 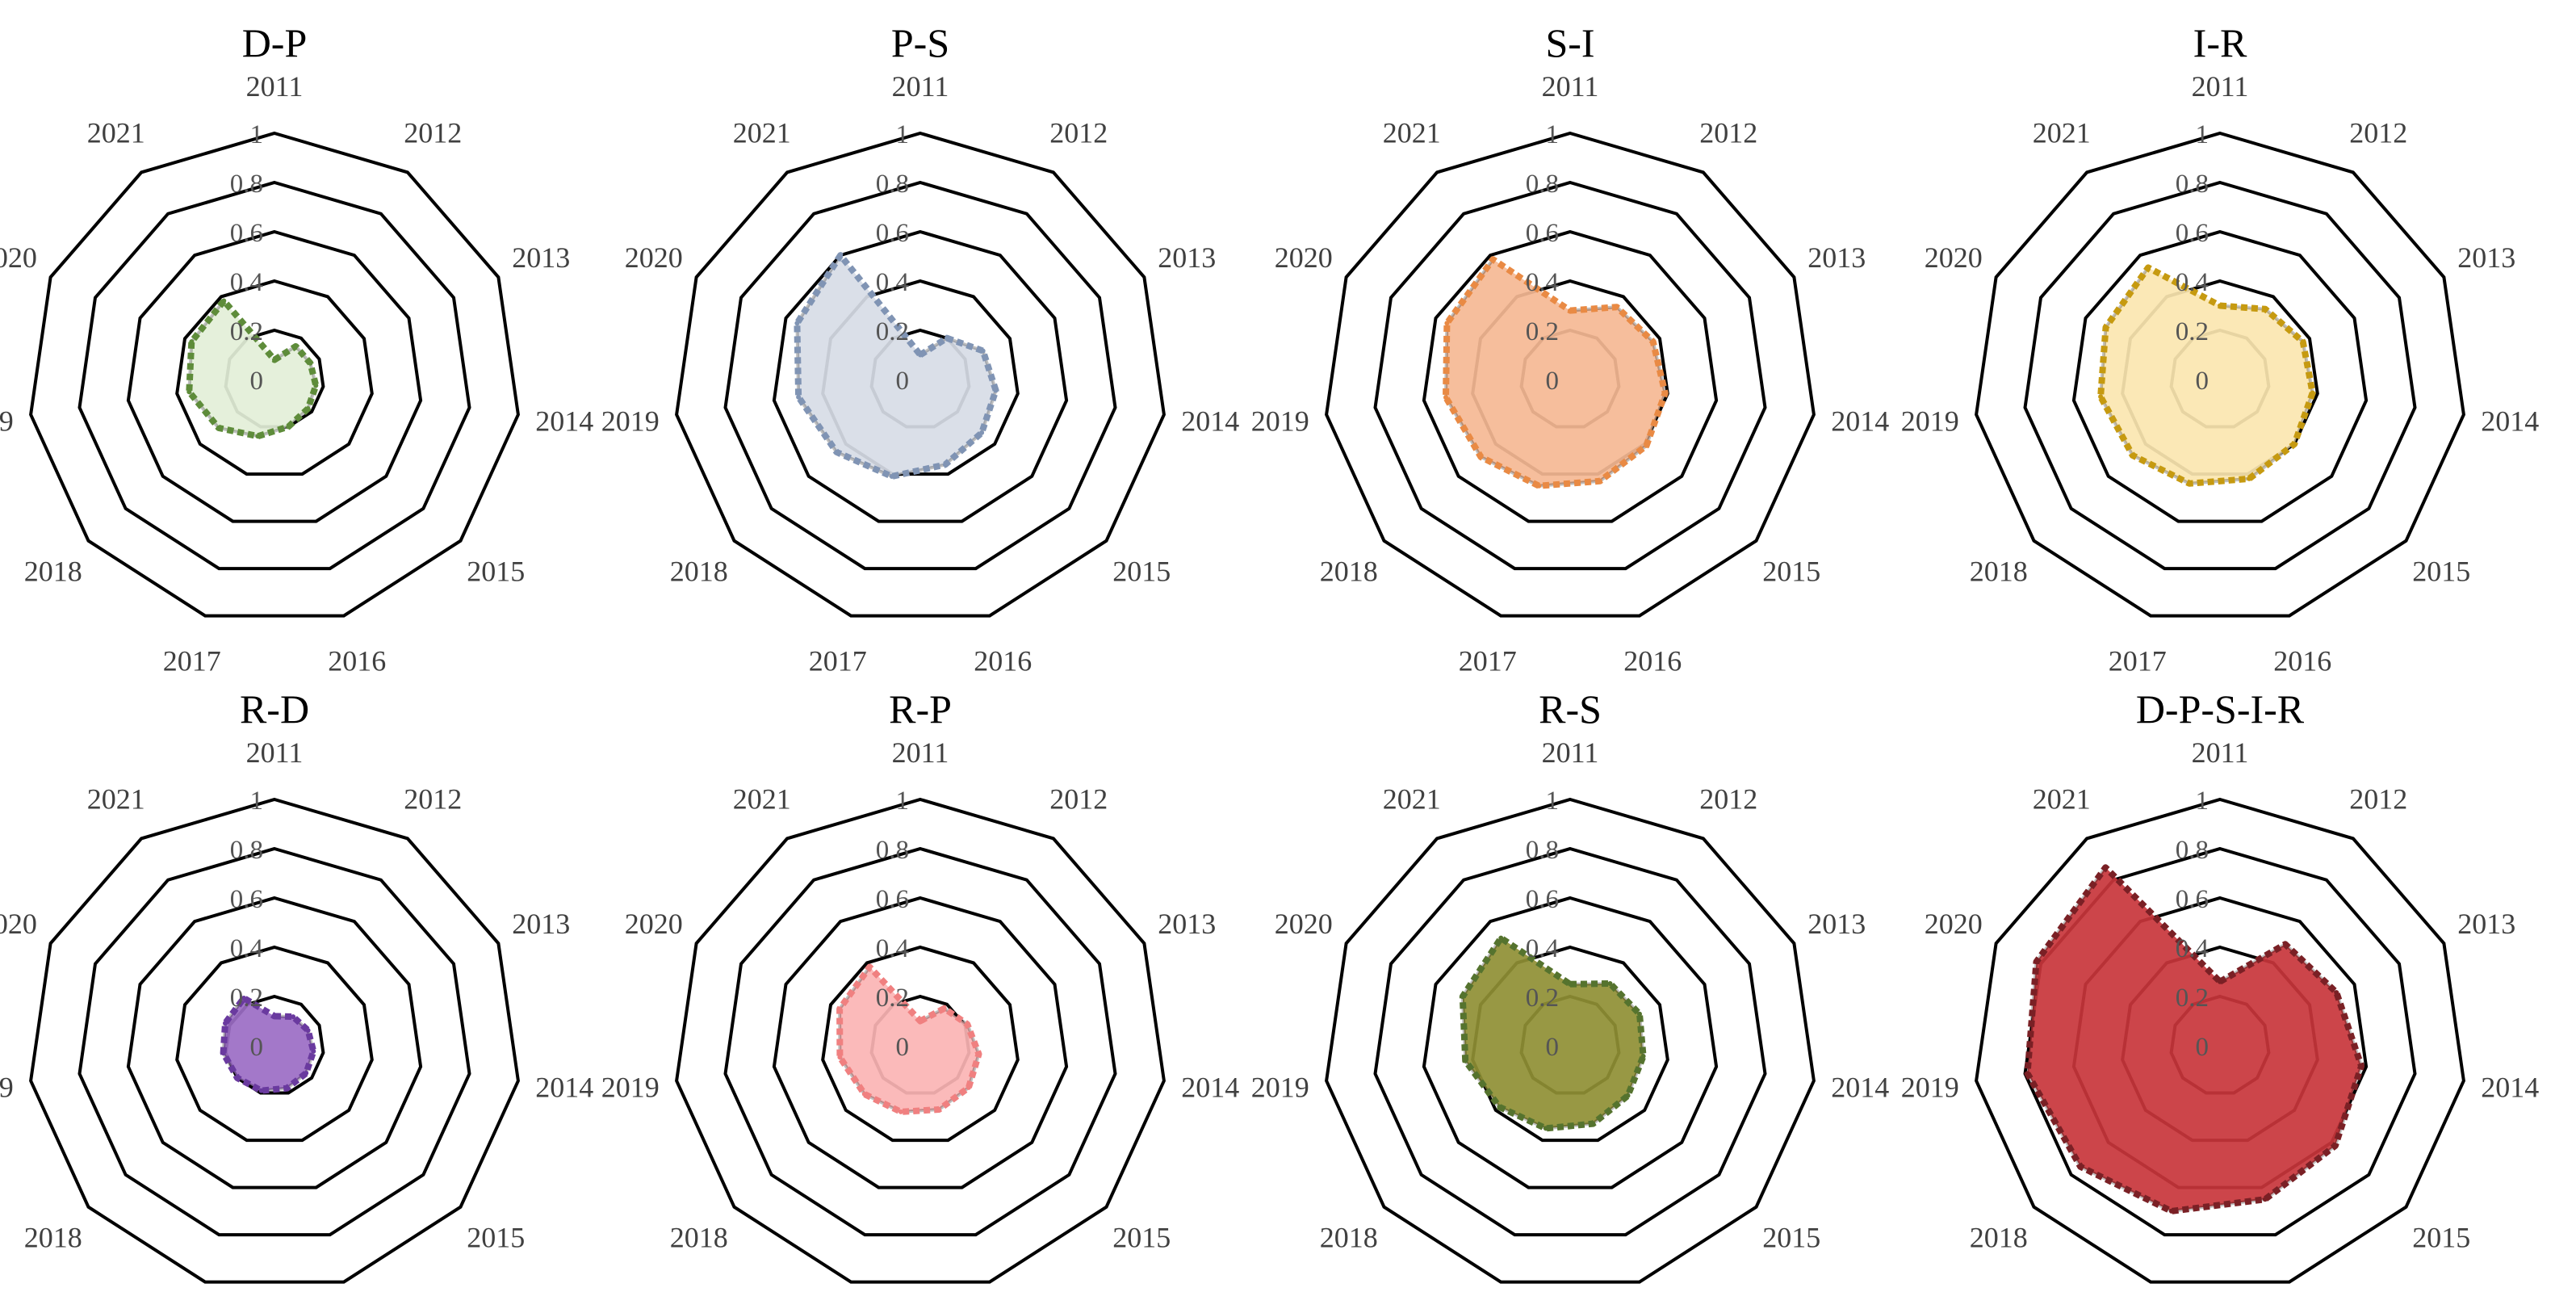 I want to click on category-label-2017: 2017, so click(x=192, y=660).